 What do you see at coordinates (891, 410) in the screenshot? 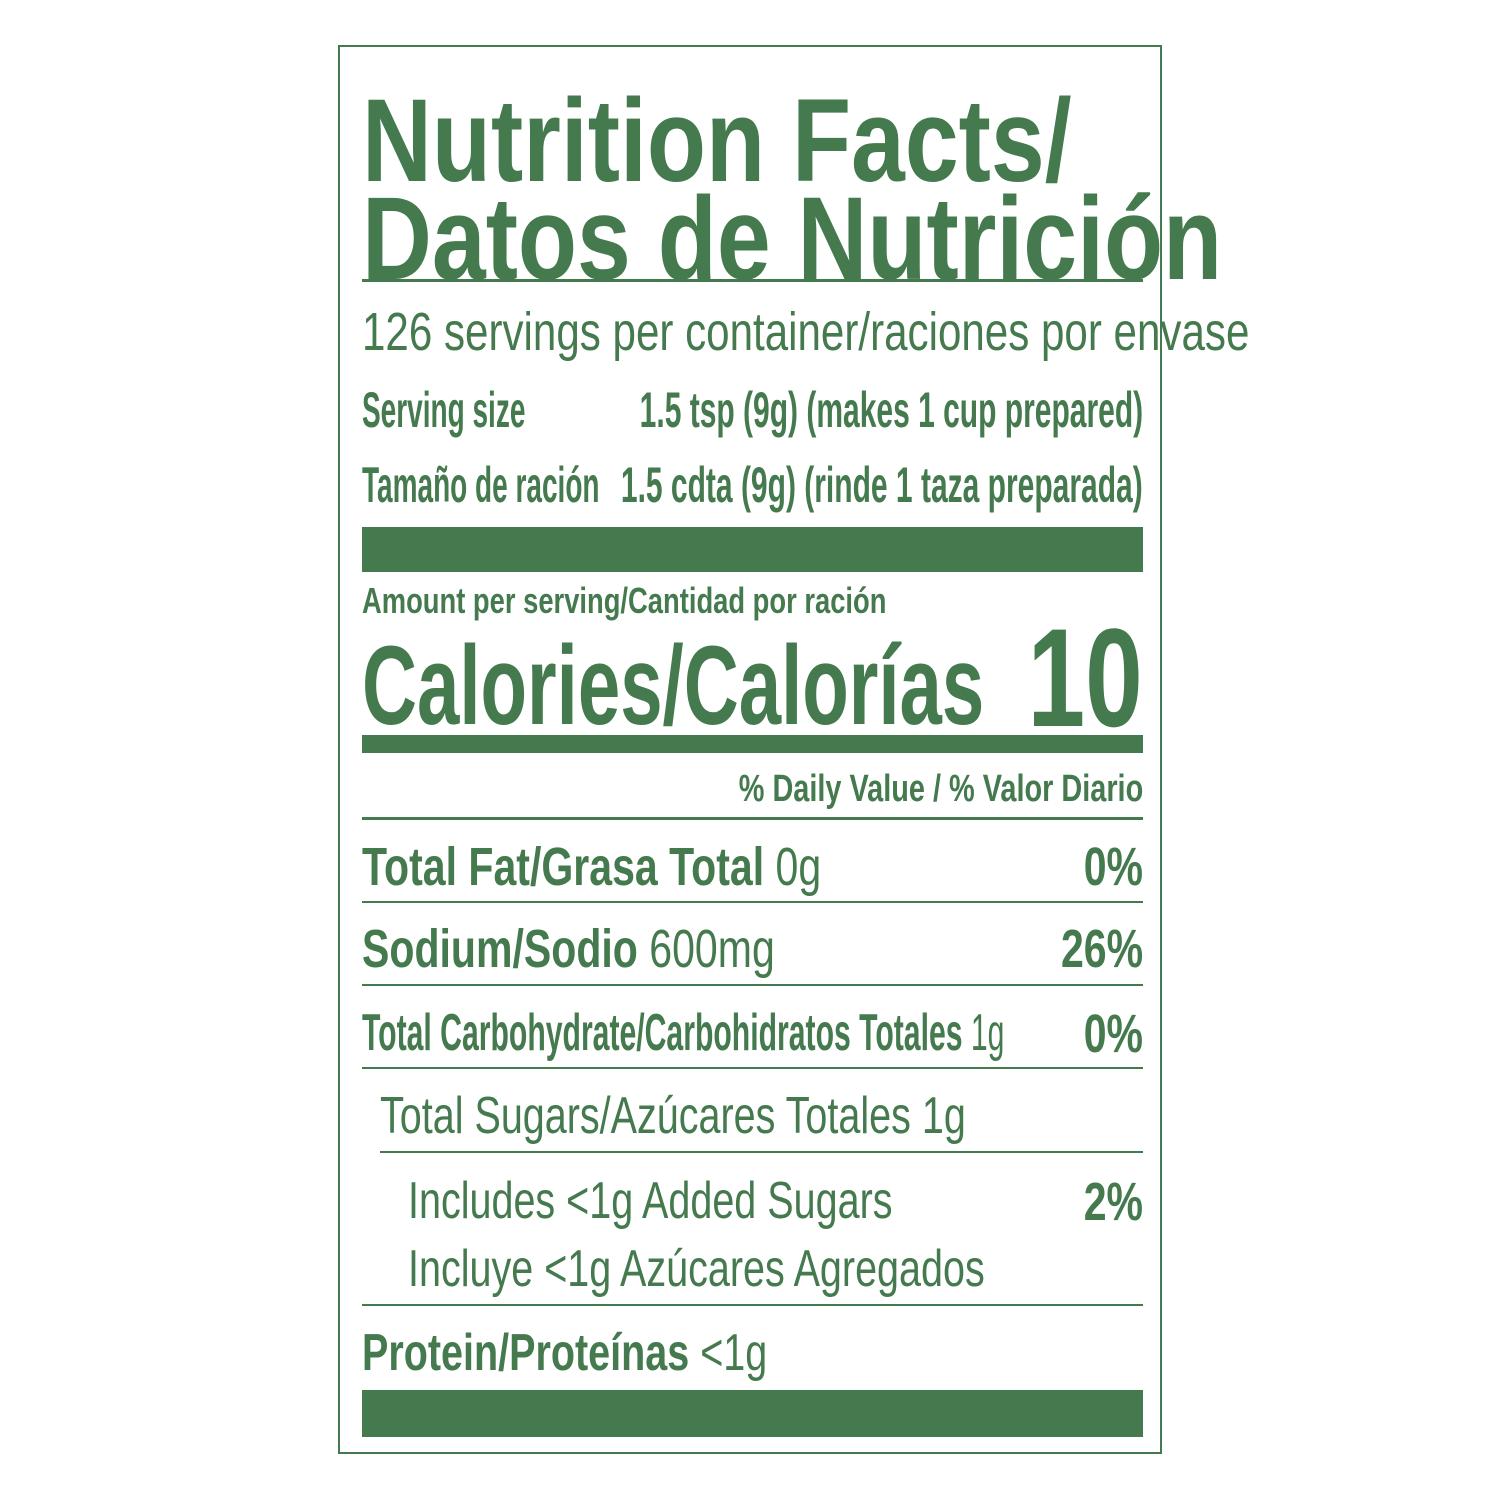
I see `serving-size-value: 1.5 tsp (9g) (makes 1 cup prepared)` at bounding box center [891, 410].